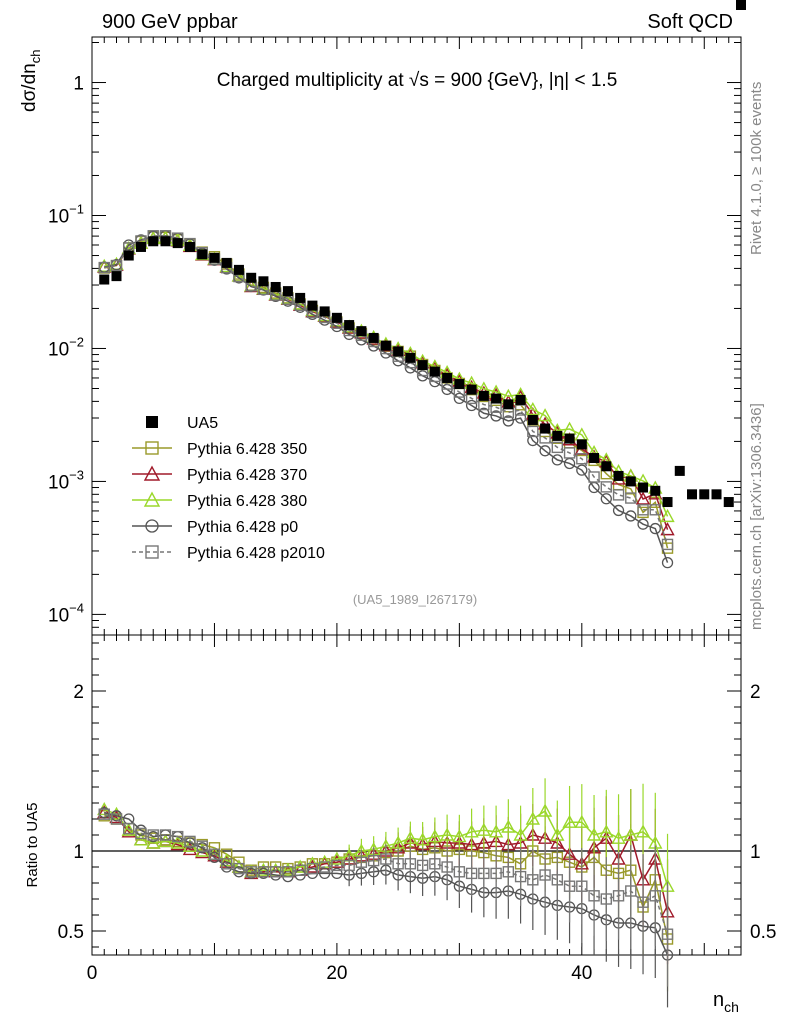  What do you see at coordinates (415, 599) in the screenshot?
I see `reference-tag: (UA5_1989_I267179)` at bounding box center [415, 599].